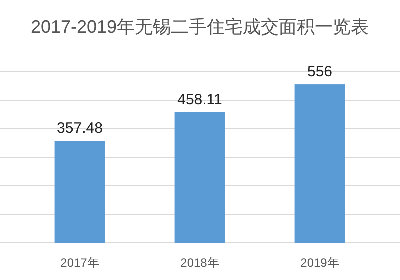 The width and height of the screenshot is (400, 280). Describe the element at coordinates (80, 129) in the screenshot. I see `data-label: 357.48` at that location.